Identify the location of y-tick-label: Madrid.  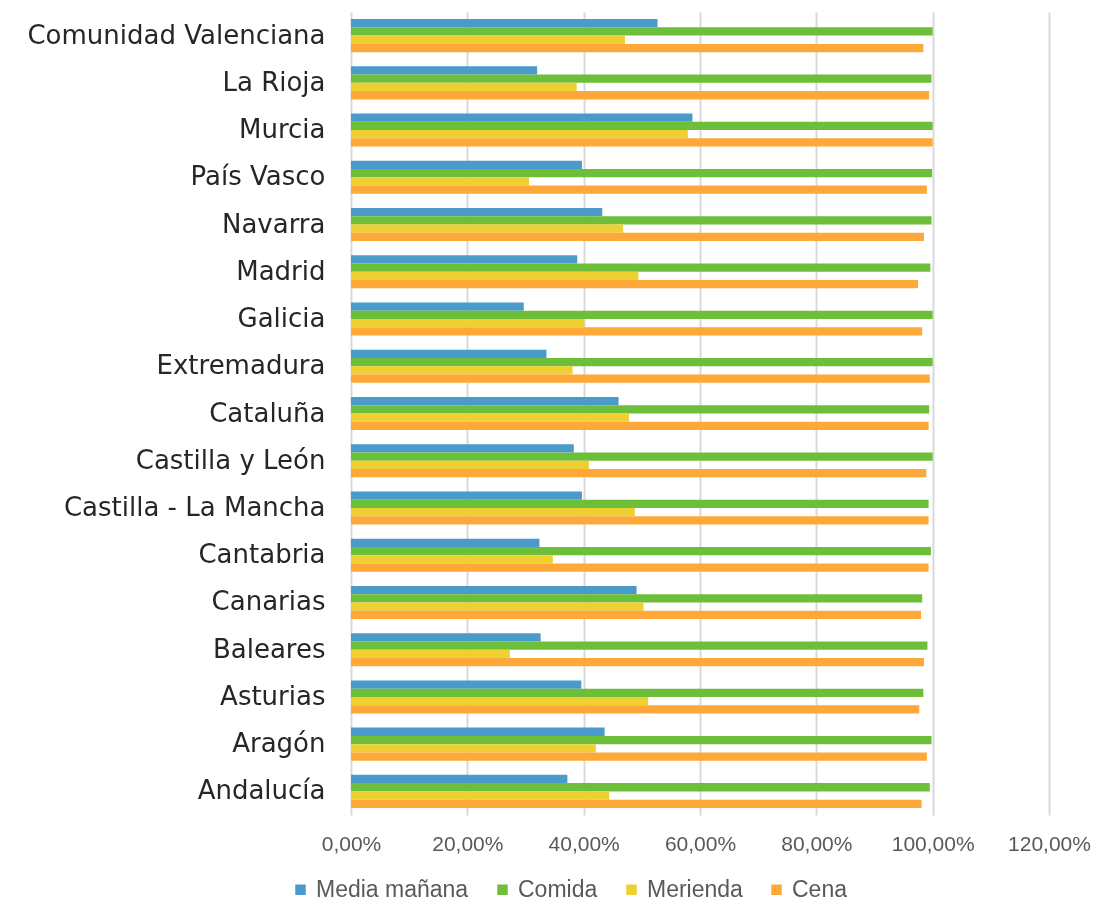
(281, 270).